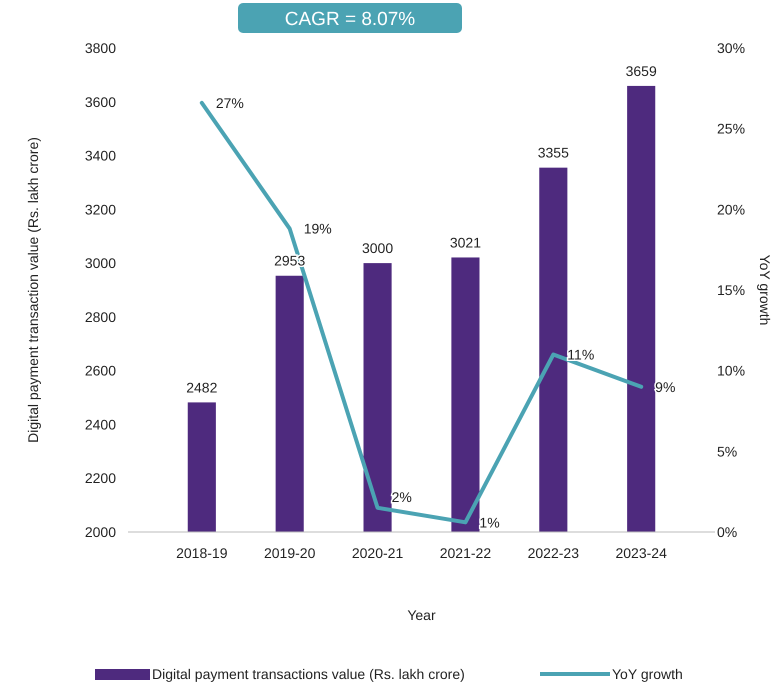 The height and width of the screenshot is (685, 779). What do you see at coordinates (100, 156) in the screenshot?
I see `y-tick-label: 3400` at bounding box center [100, 156].